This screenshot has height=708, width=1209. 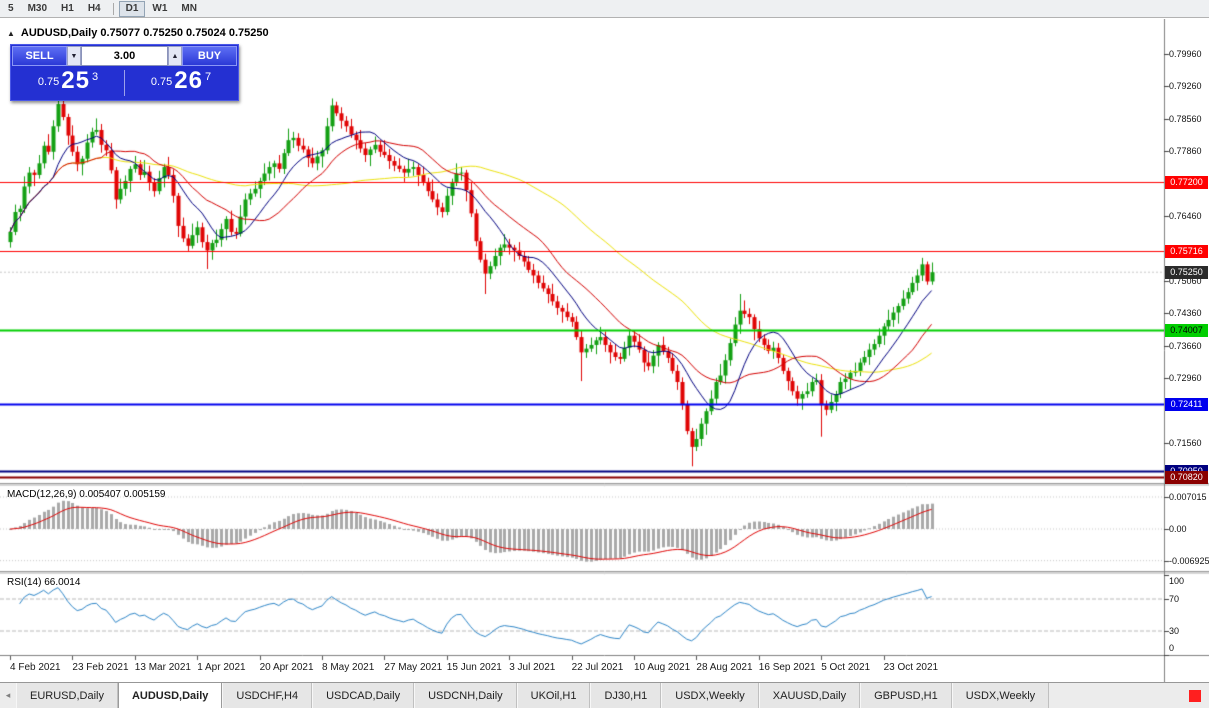 What do you see at coordinates (532, 667) in the screenshot?
I see `date-label: 3 Jul 2021` at bounding box center [532, 667].